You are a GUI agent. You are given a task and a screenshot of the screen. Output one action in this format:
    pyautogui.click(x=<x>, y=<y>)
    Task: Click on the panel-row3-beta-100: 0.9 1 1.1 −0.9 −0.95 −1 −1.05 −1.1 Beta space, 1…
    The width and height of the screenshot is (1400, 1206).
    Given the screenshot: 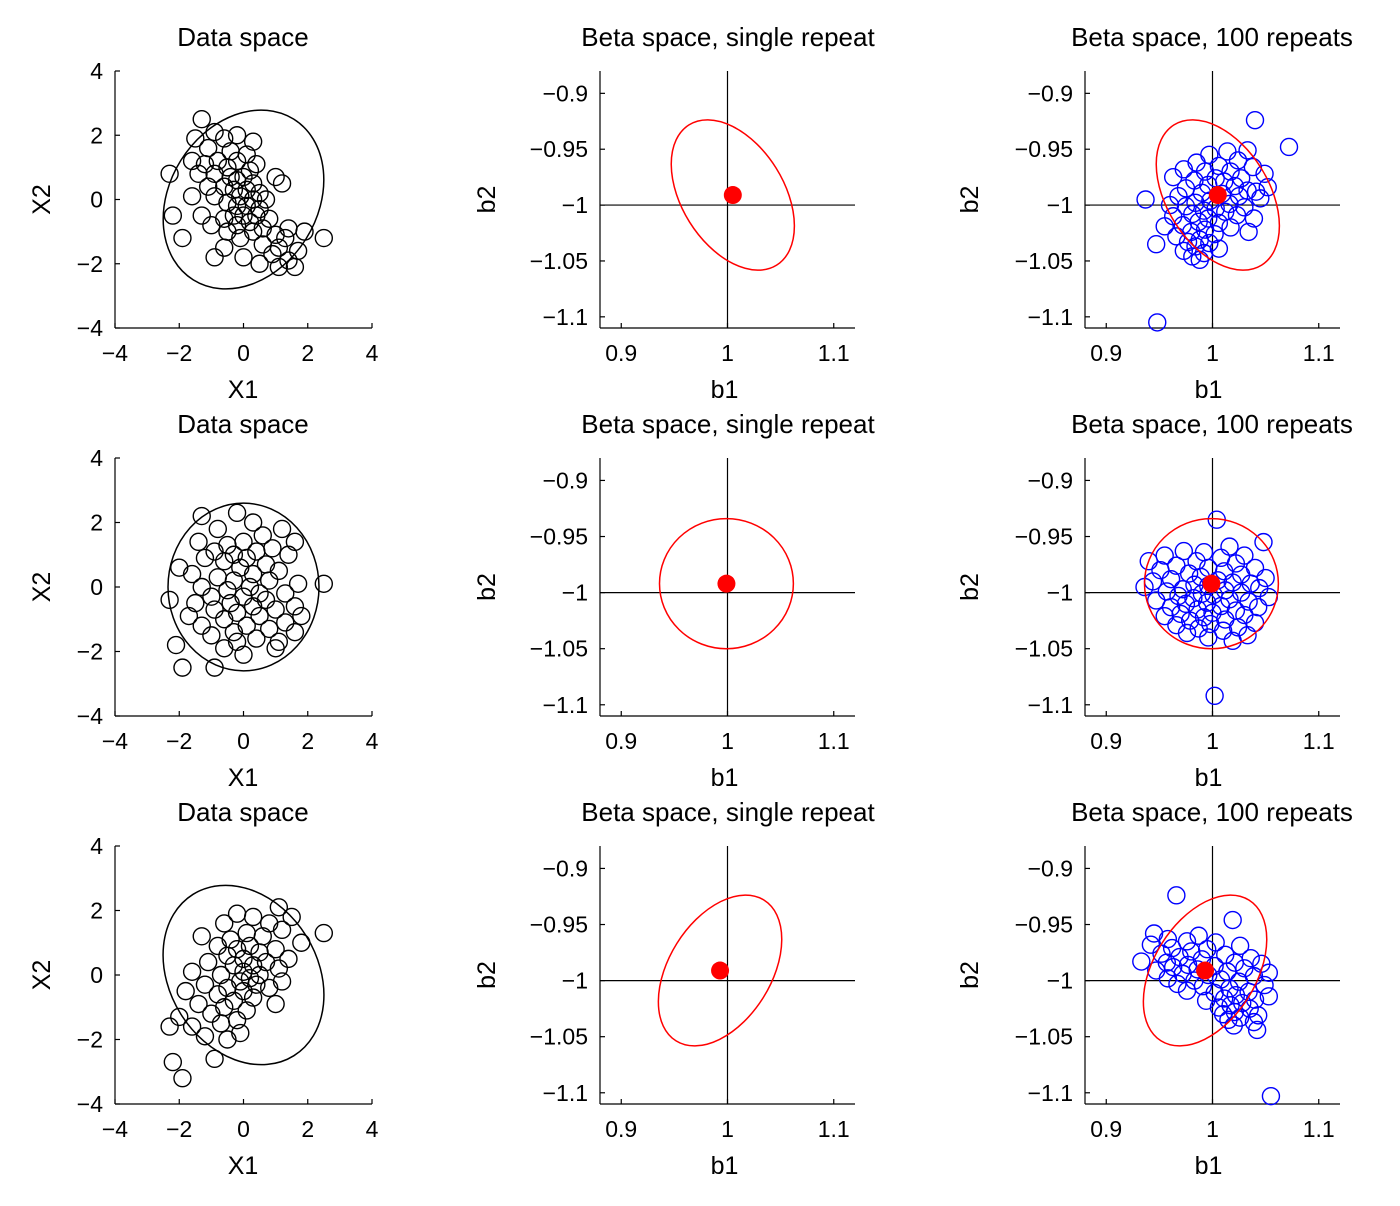 What is the action you would take?
    pyautogui.click(x=1154, y=988)
    